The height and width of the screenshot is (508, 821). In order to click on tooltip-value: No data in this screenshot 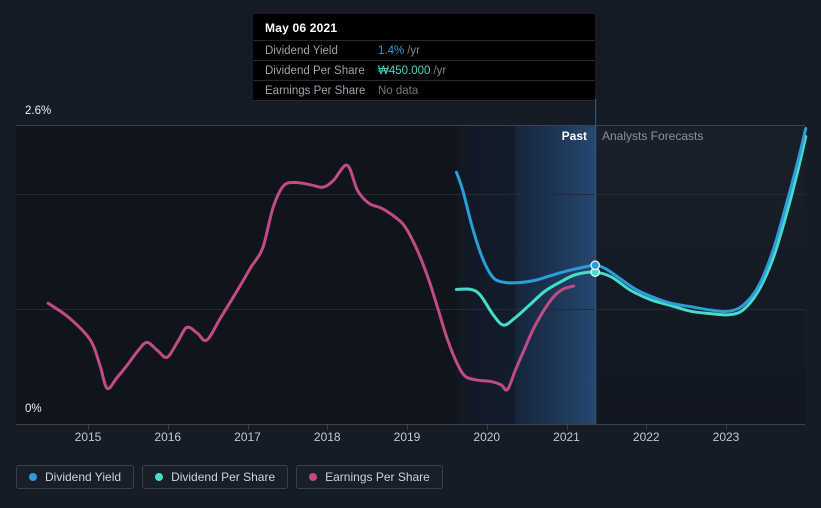, I will do `click(398, 90)`.